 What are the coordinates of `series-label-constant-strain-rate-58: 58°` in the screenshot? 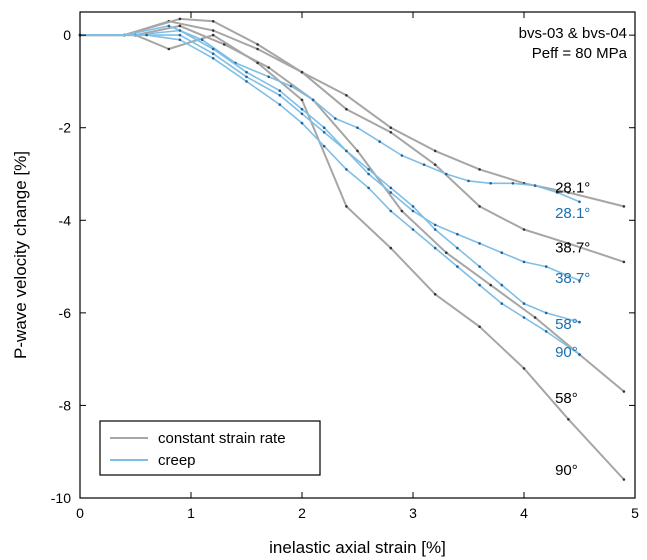 It's located at (566, 398).